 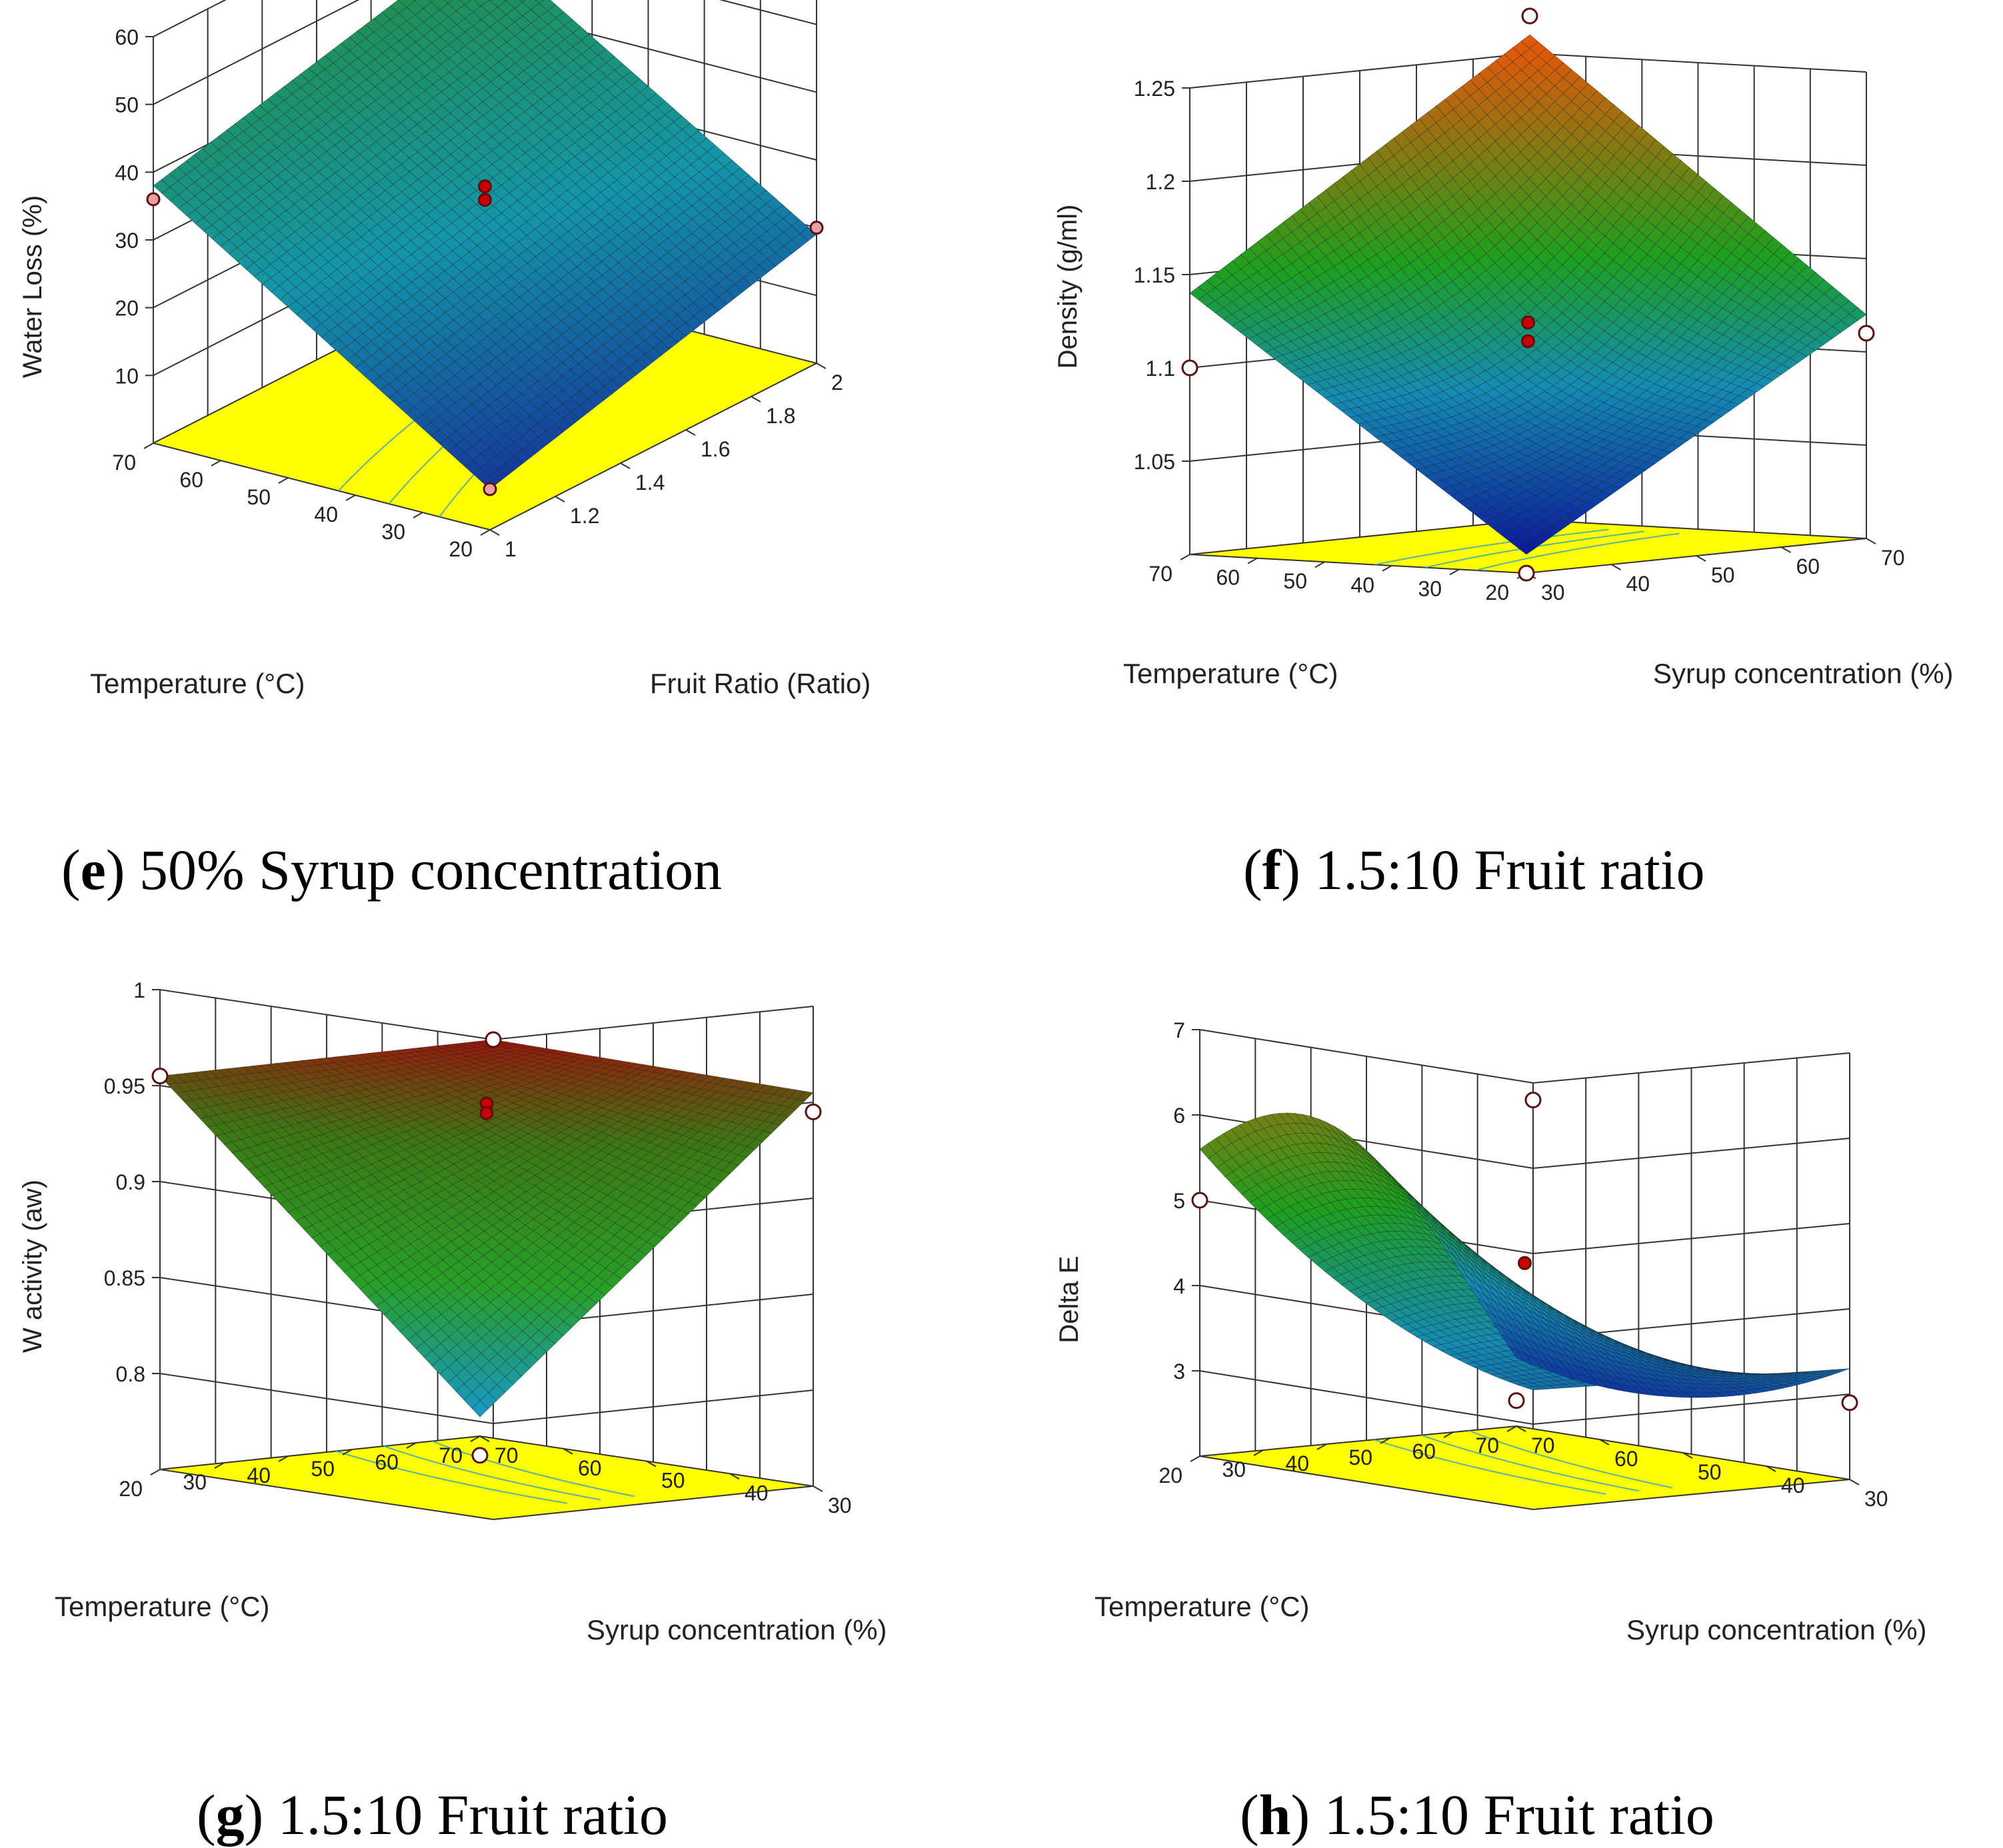 What do you see at coordinates (715, 449) in the screenshot?
I see `chart-e-right-tick: 1.6` at bounding box center [715, 449].